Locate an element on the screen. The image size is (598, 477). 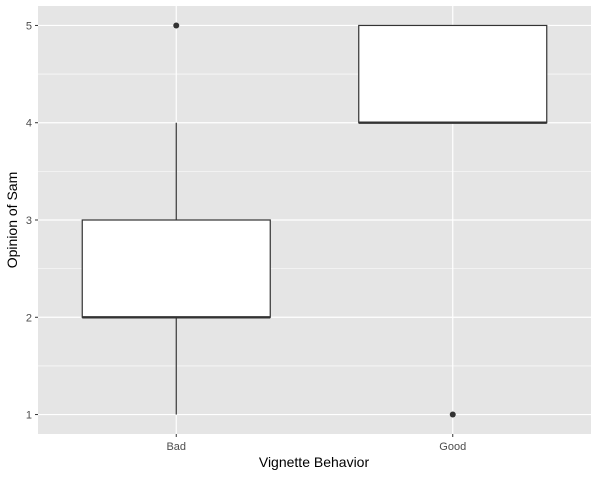
x-tick-label: Bad is located at coordinates (176, 447).